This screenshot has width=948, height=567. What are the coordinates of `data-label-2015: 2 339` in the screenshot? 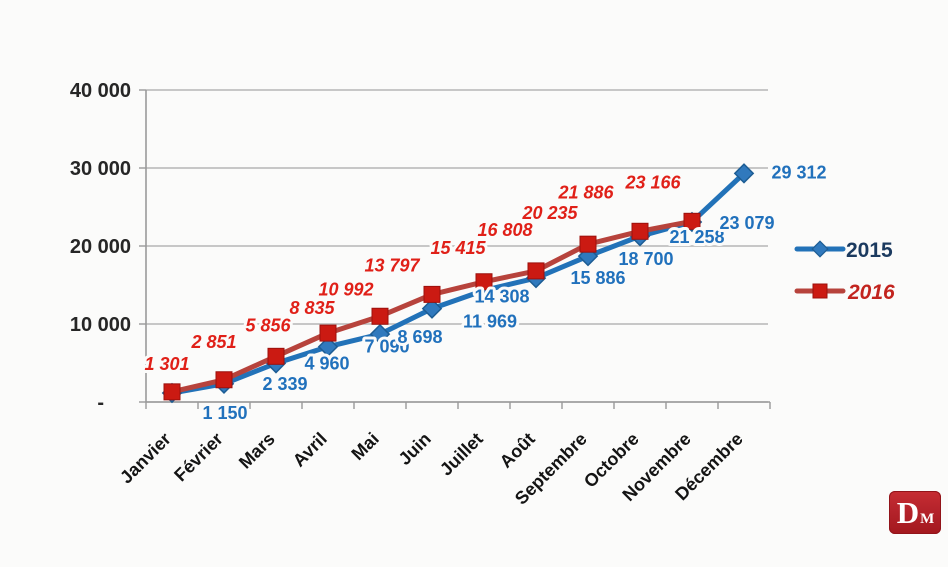 It's located at (284, 384).